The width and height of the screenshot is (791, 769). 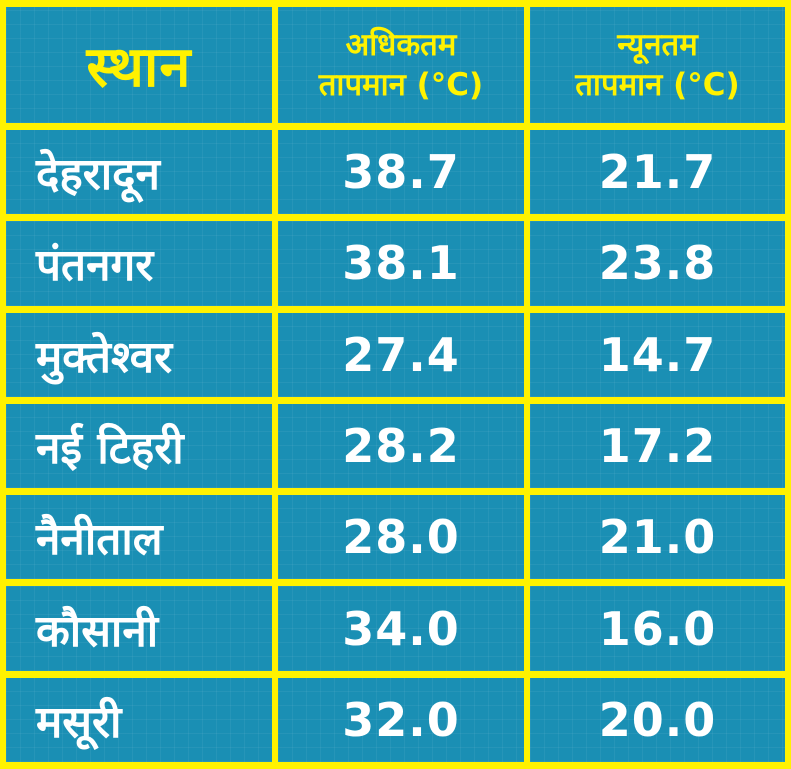 I want to click on table-row: पंतनगर 38.1 23.8, so click(x=395, y=263).